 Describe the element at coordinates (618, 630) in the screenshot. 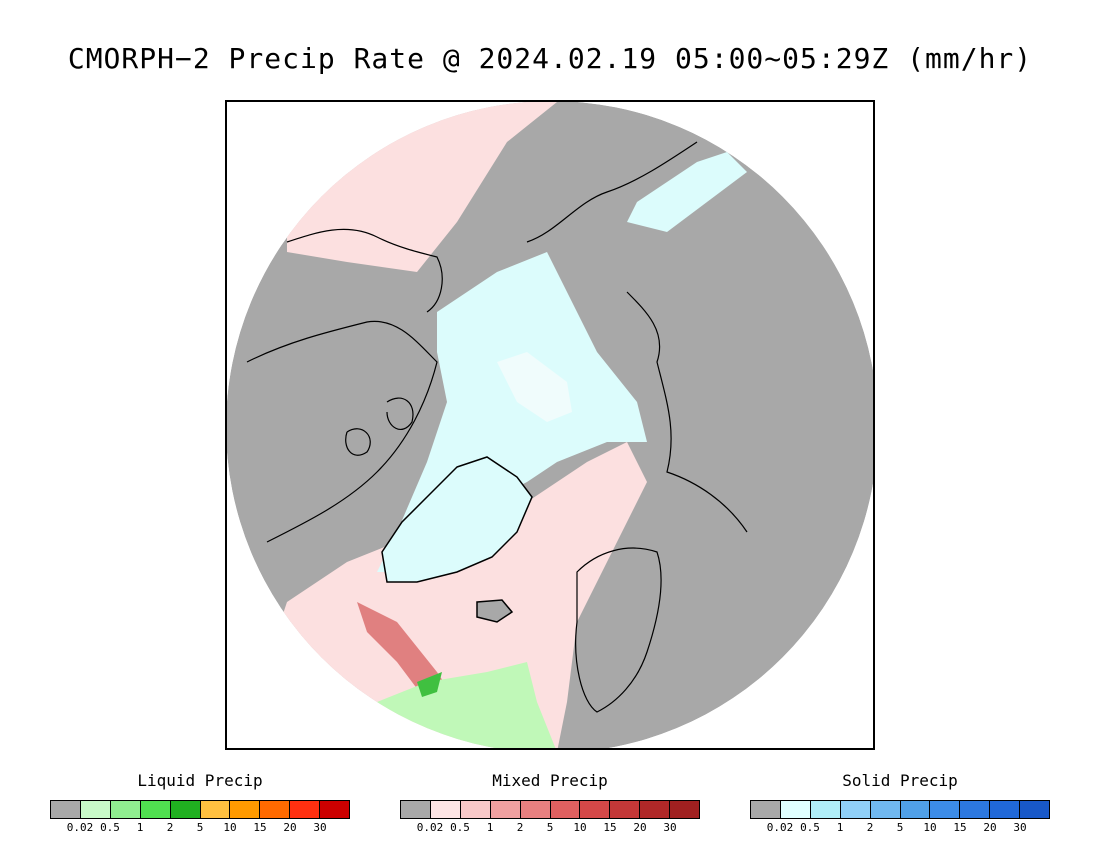

I see `scandinavia-coastline` at that location.